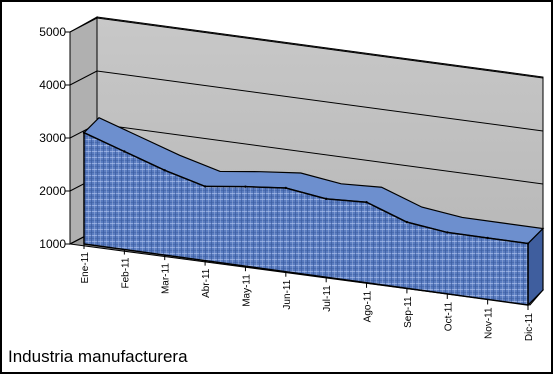 The image size is (553, 374). What do you see at coordinates (125, 272) in the screenshot?
I see `x-tick-label: Feb-11` at bounding box center [125, 272].